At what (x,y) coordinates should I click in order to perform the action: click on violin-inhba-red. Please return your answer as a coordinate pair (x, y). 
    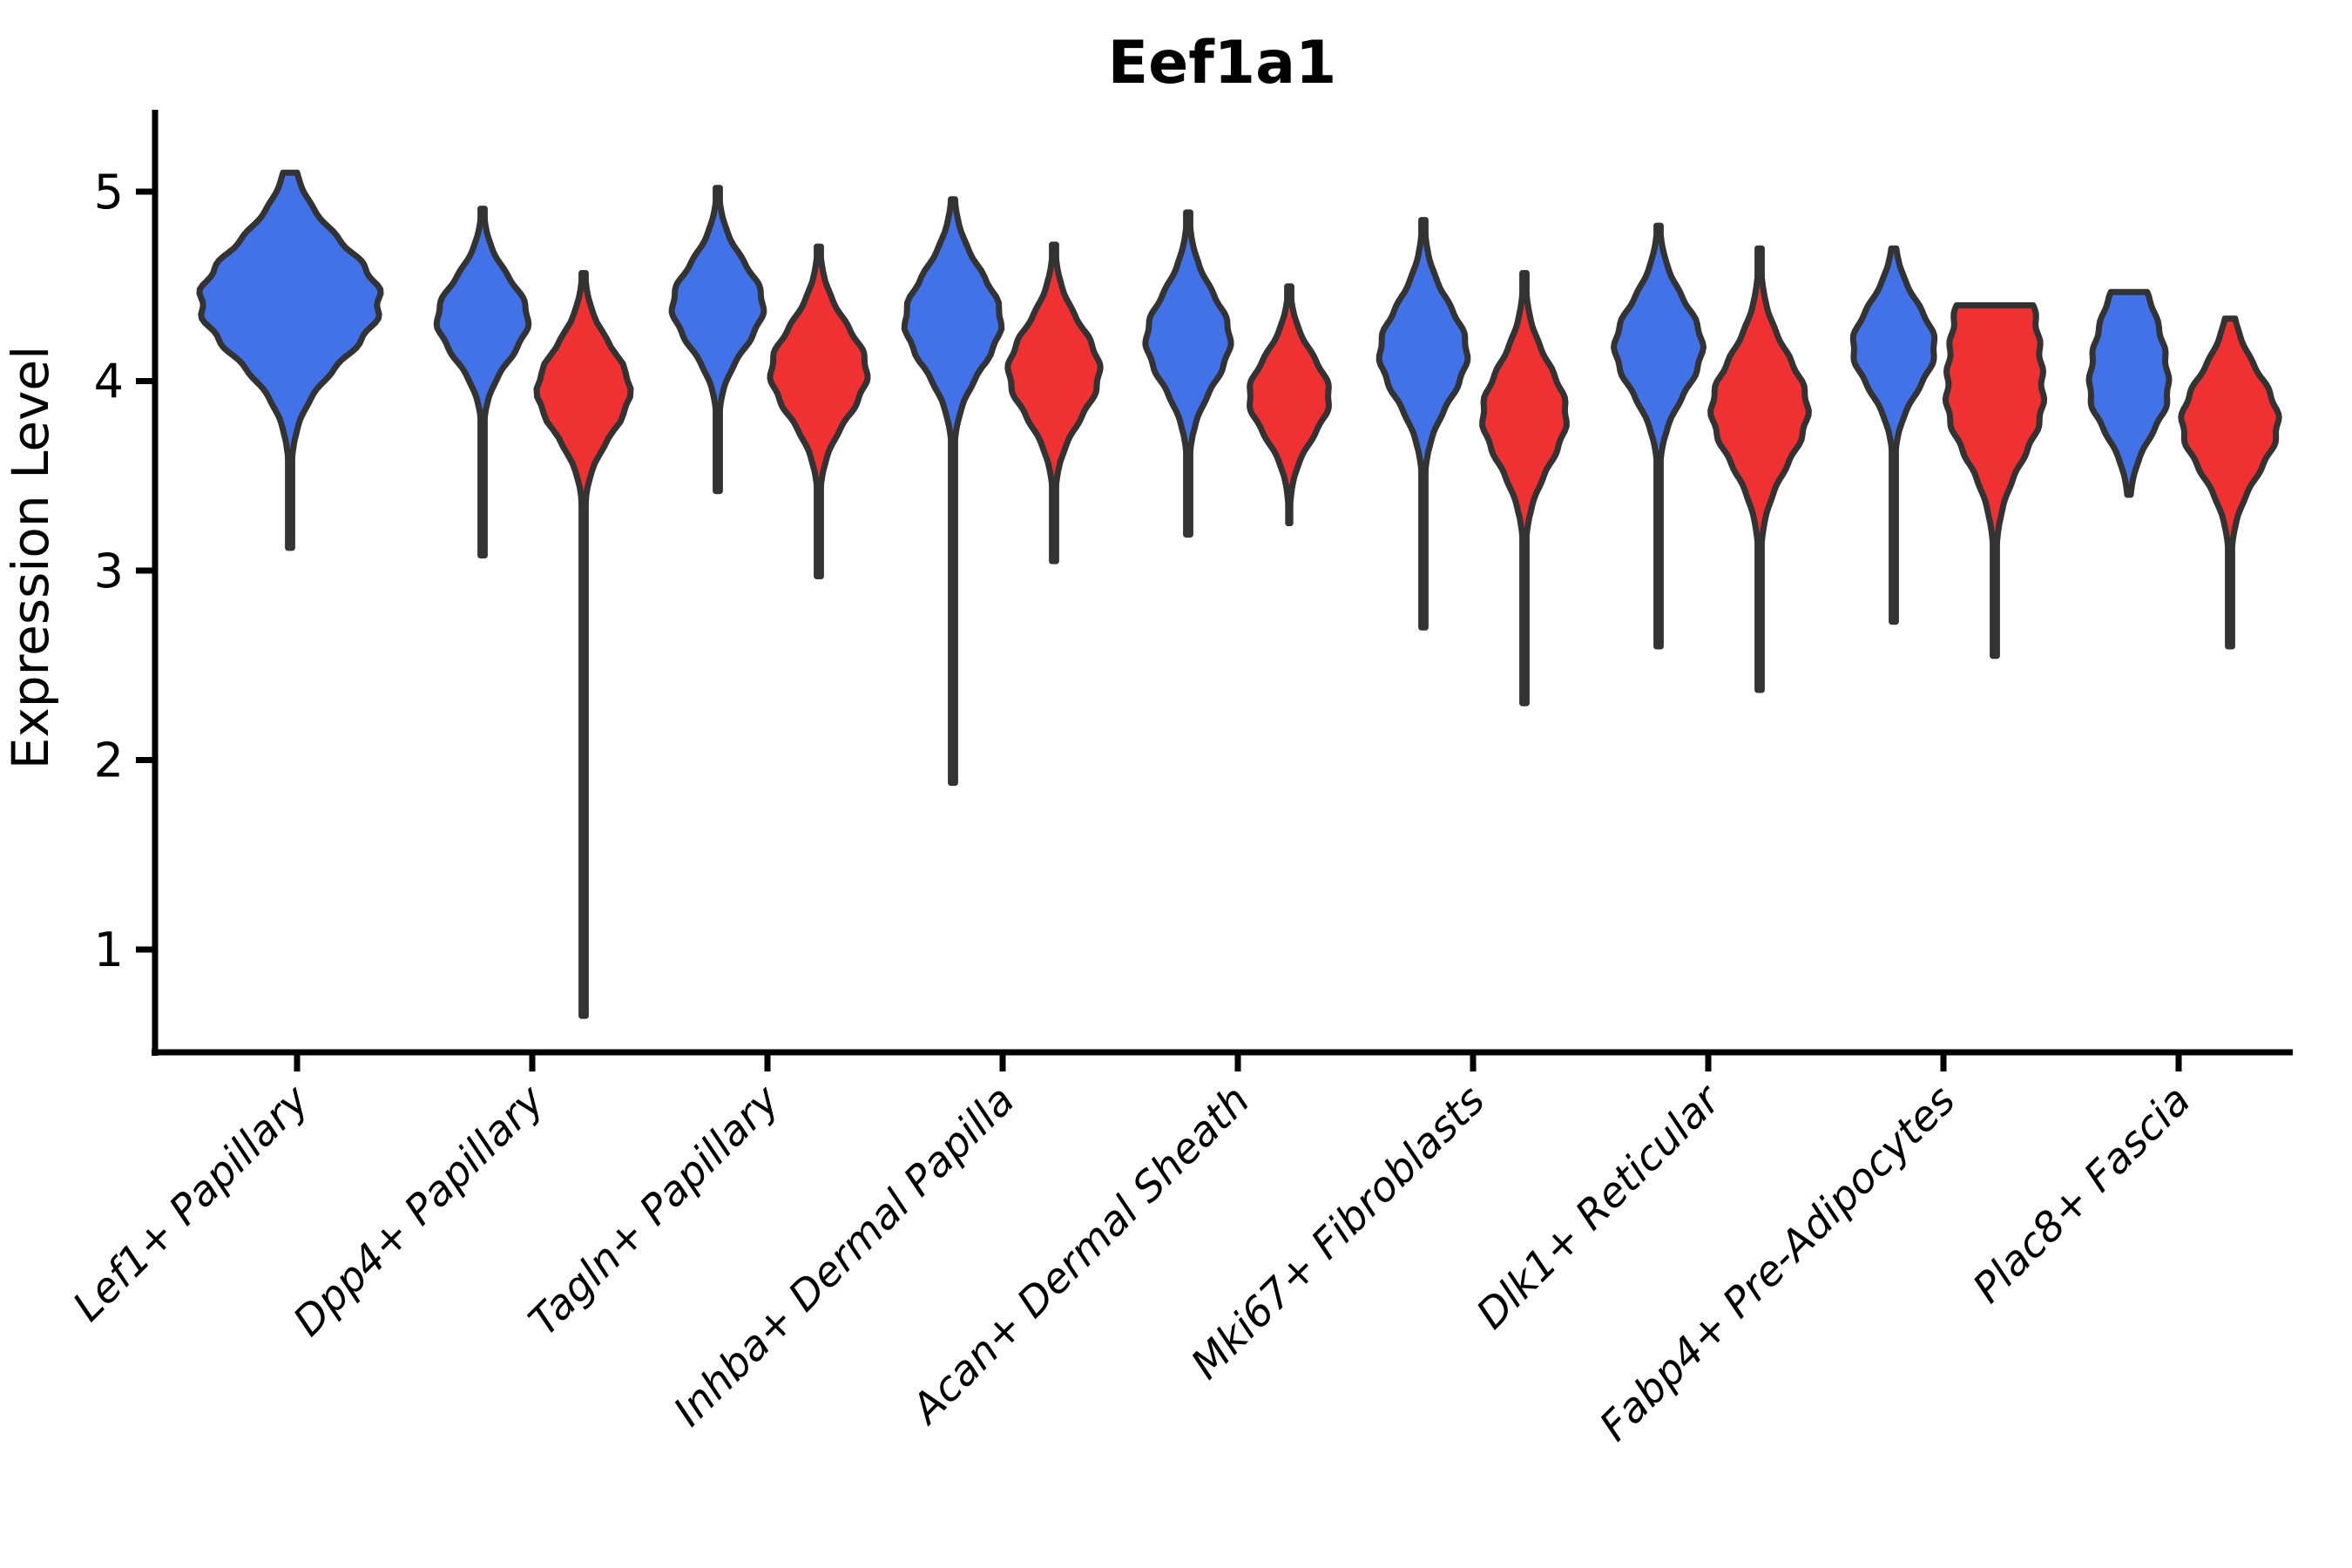
    Looking at the image, I should click on (1054, 402).